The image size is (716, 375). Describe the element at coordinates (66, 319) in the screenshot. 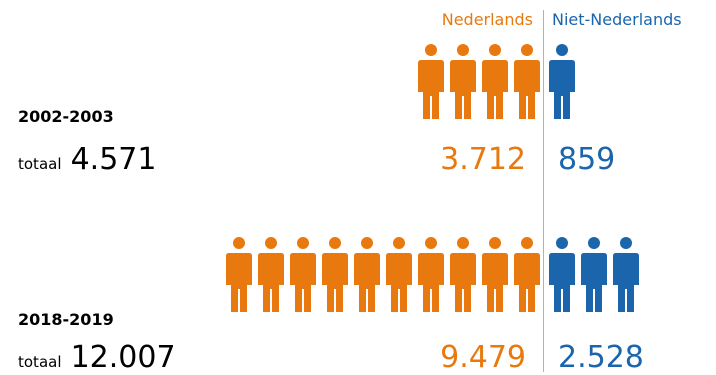

I see `period-label-2018-2019: 2018-2019` at that location.